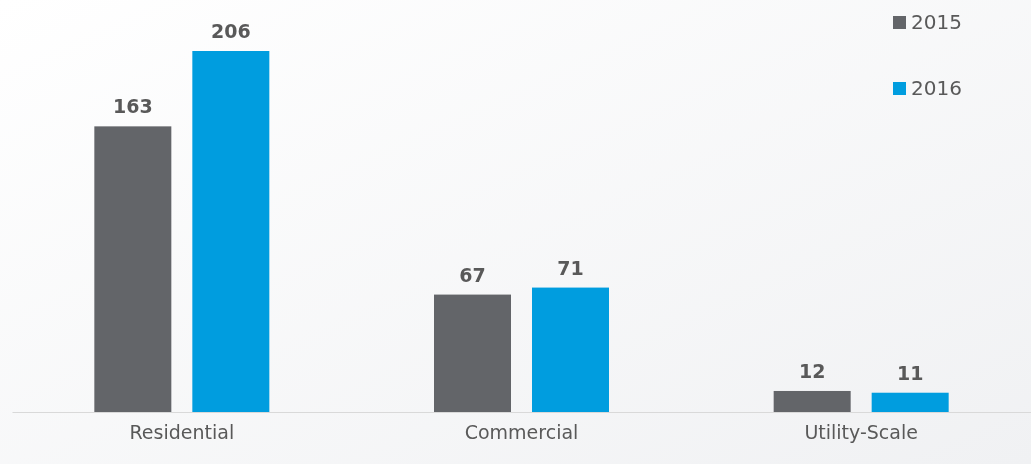  Describe the element at coordinates (133, 106) in the screenshot. I see `data-label: 163` at that location.